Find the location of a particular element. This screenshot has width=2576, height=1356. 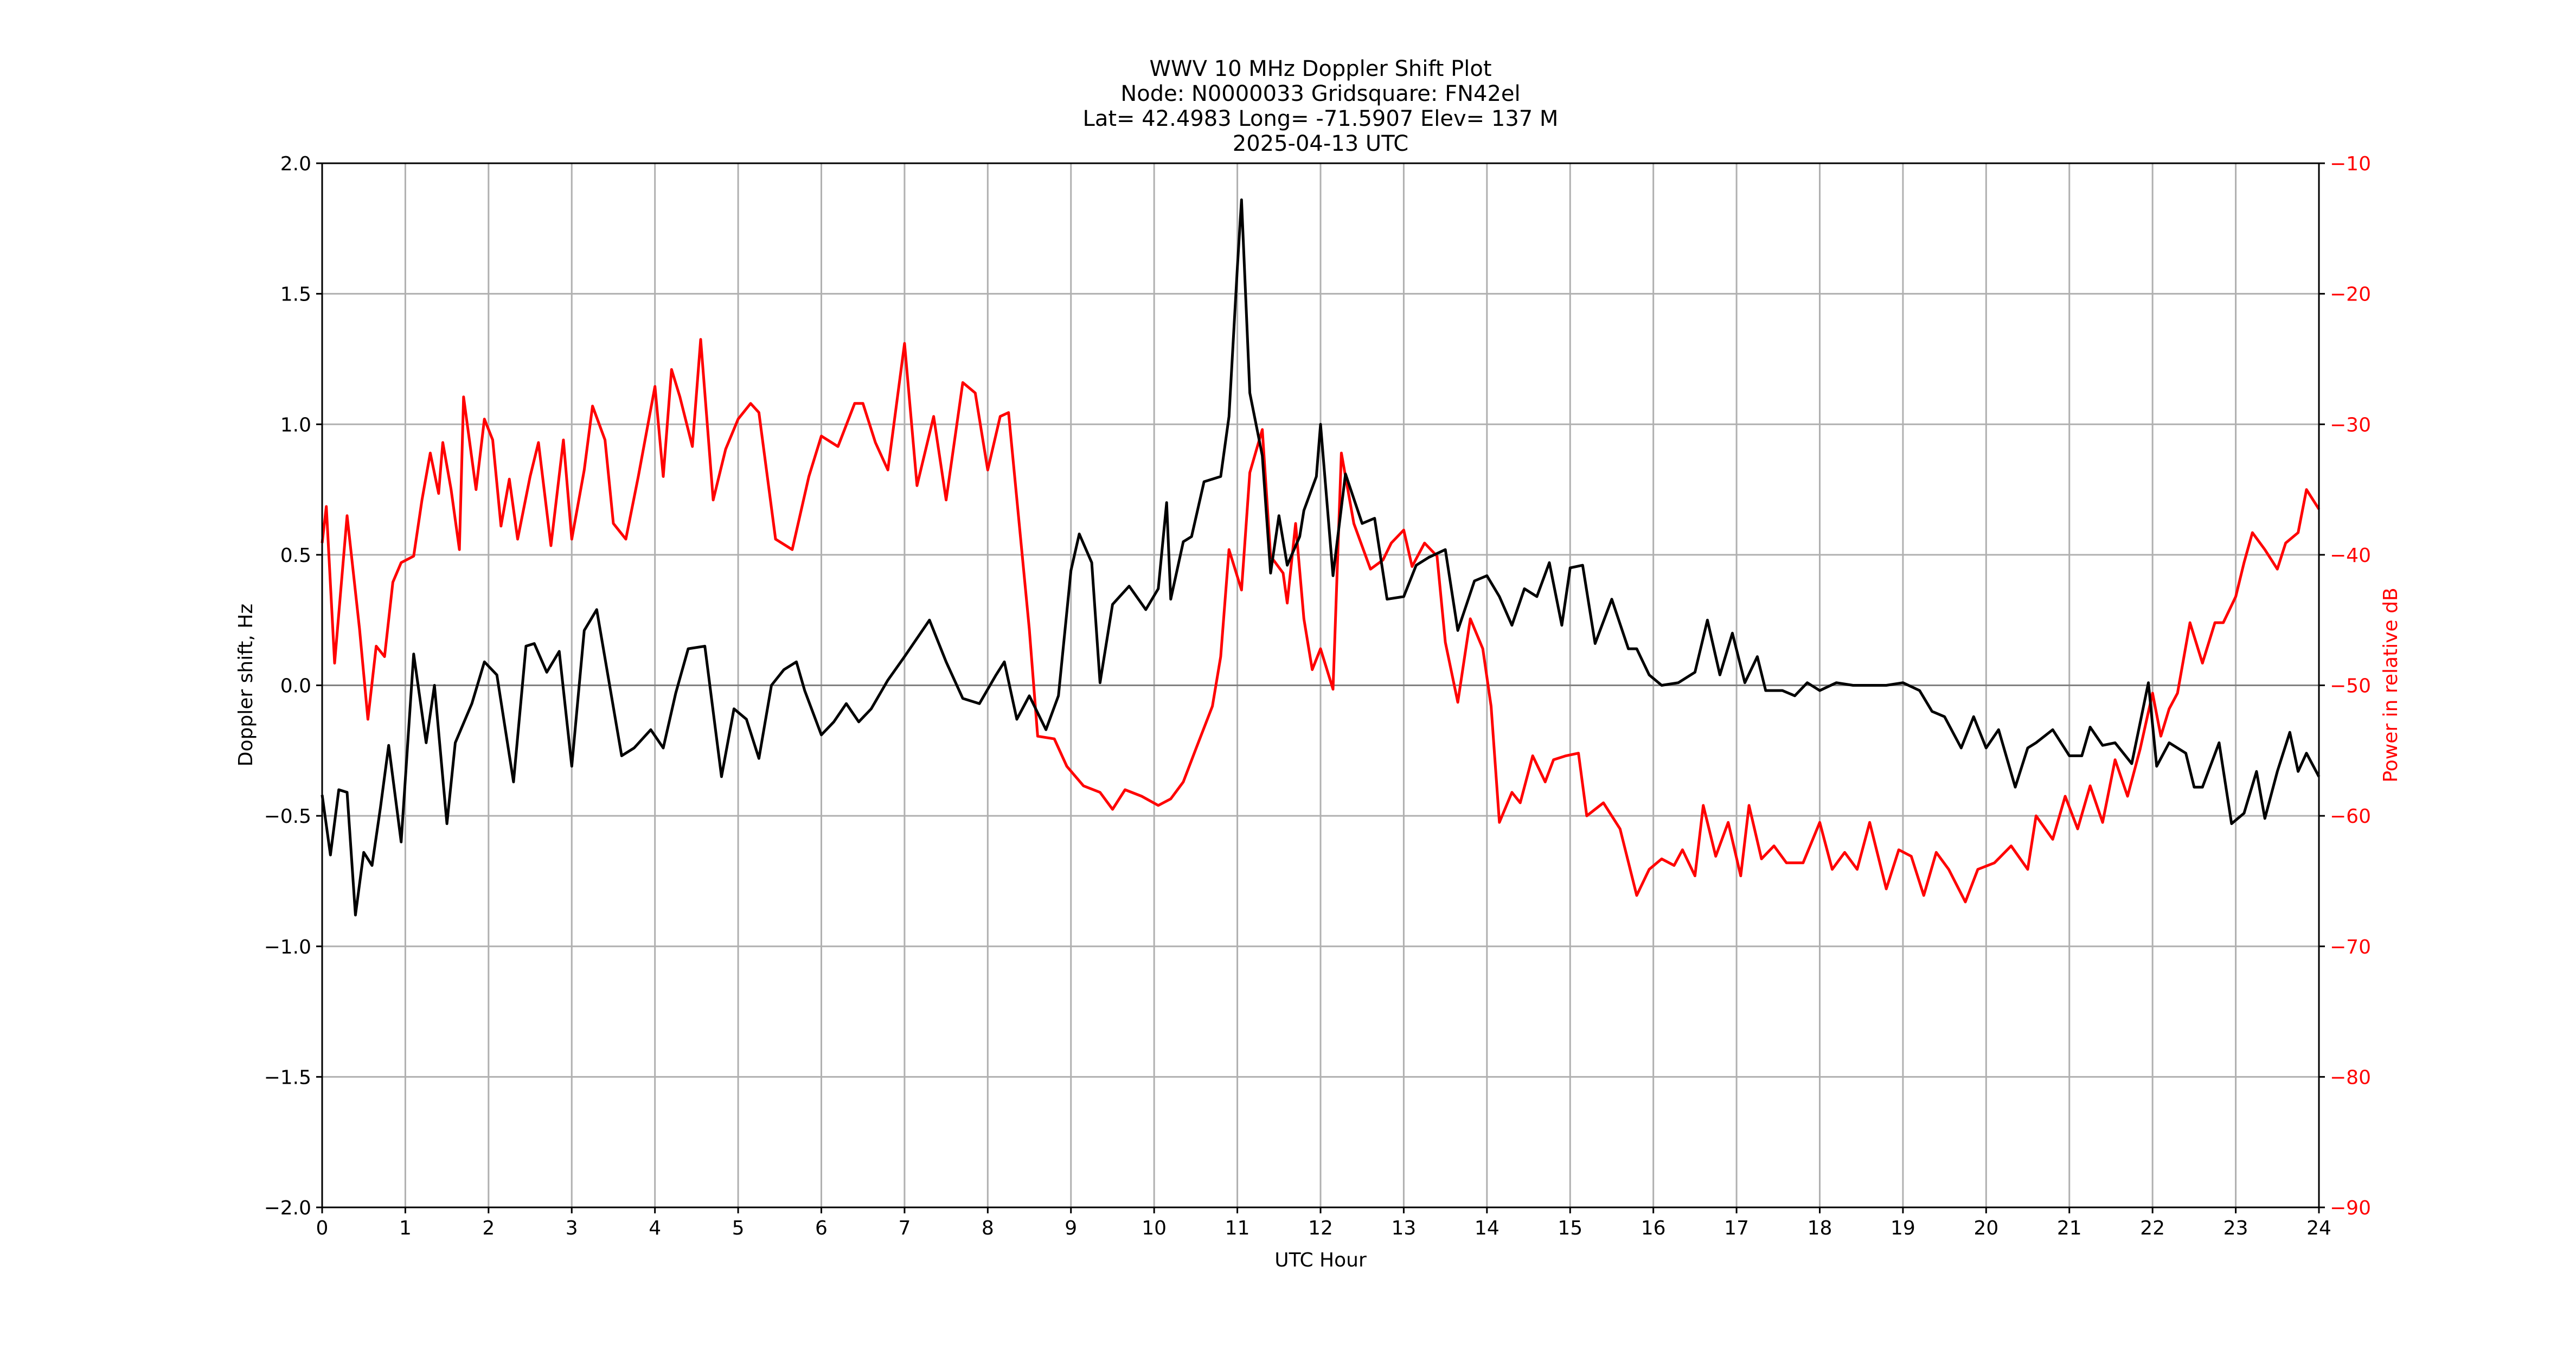

x-tick-label: 0 is located at coordinates (322, 1228).